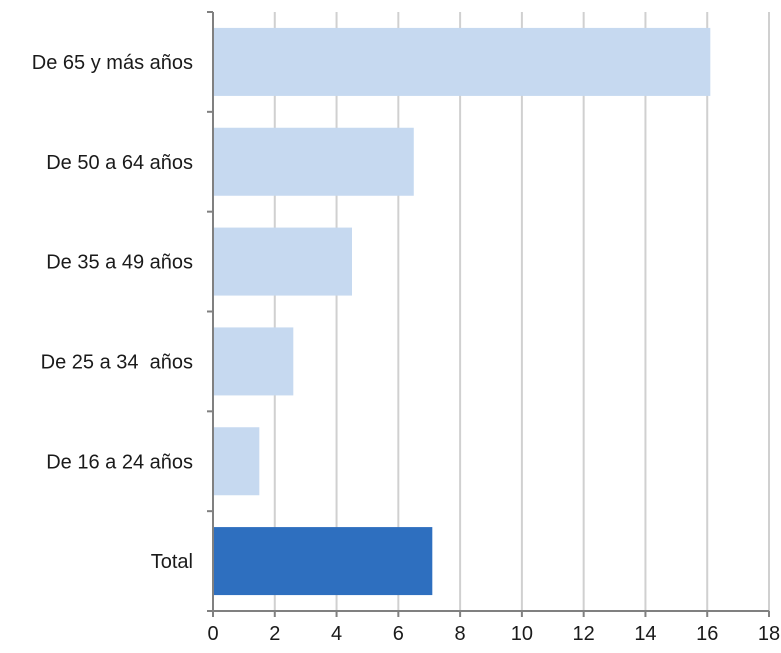 This screenshot has height=653, width=781. What do you see at coordinates (522, 634) in the screenshot?
I see `x-tick-label: 10` at bounding box center [522, 634].